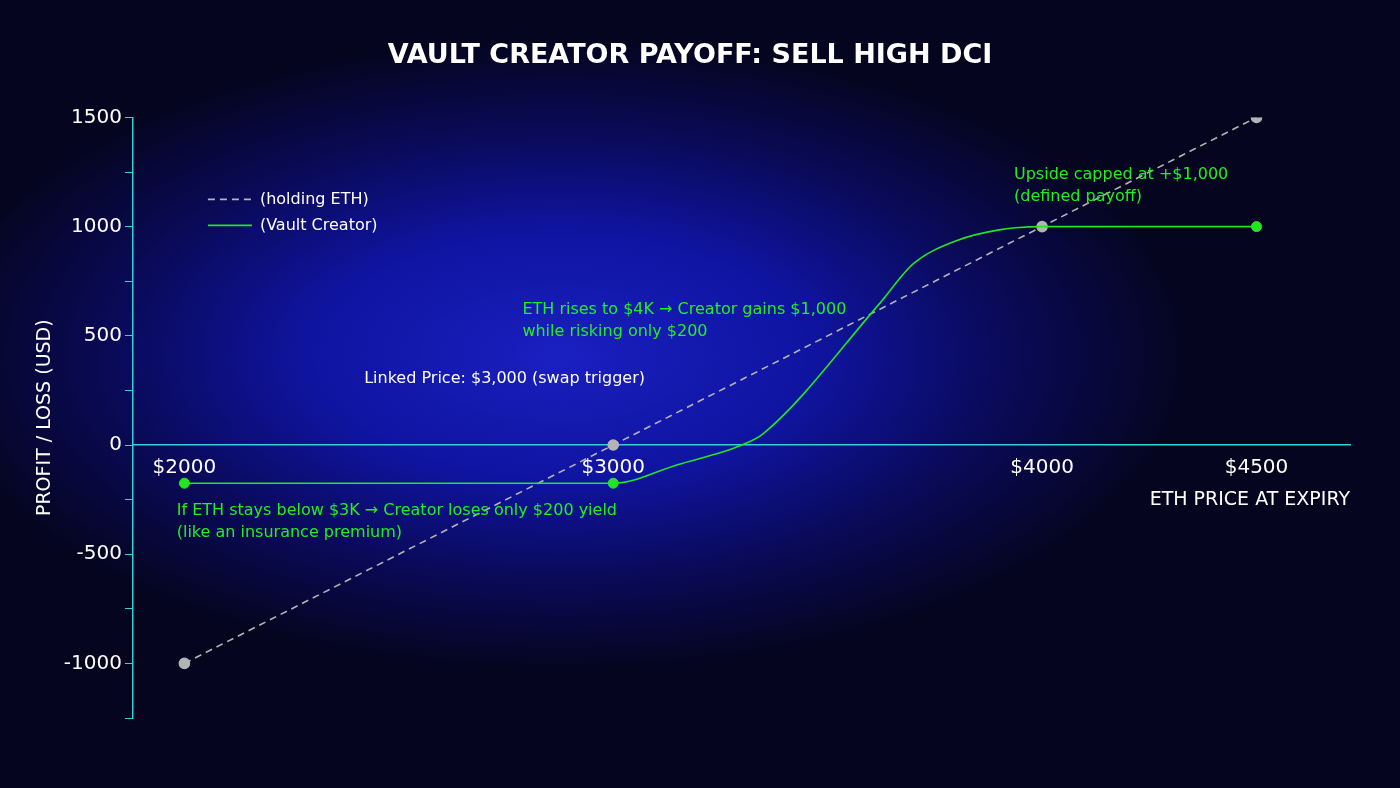 The width and height of the screenshot is (1400, 788). What do you see at coordinates (1250, 498) in the screenshot?
I see `x-axis-title: ETH PRICE AT EXPIRY` at bounding box center [1250, 498].